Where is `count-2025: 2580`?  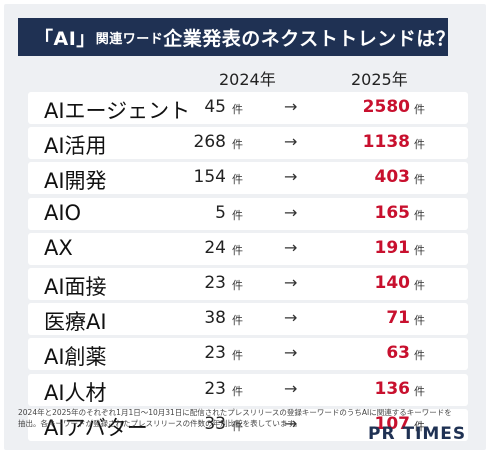
count-2025: 2580 is located at coordinates (386, 107).